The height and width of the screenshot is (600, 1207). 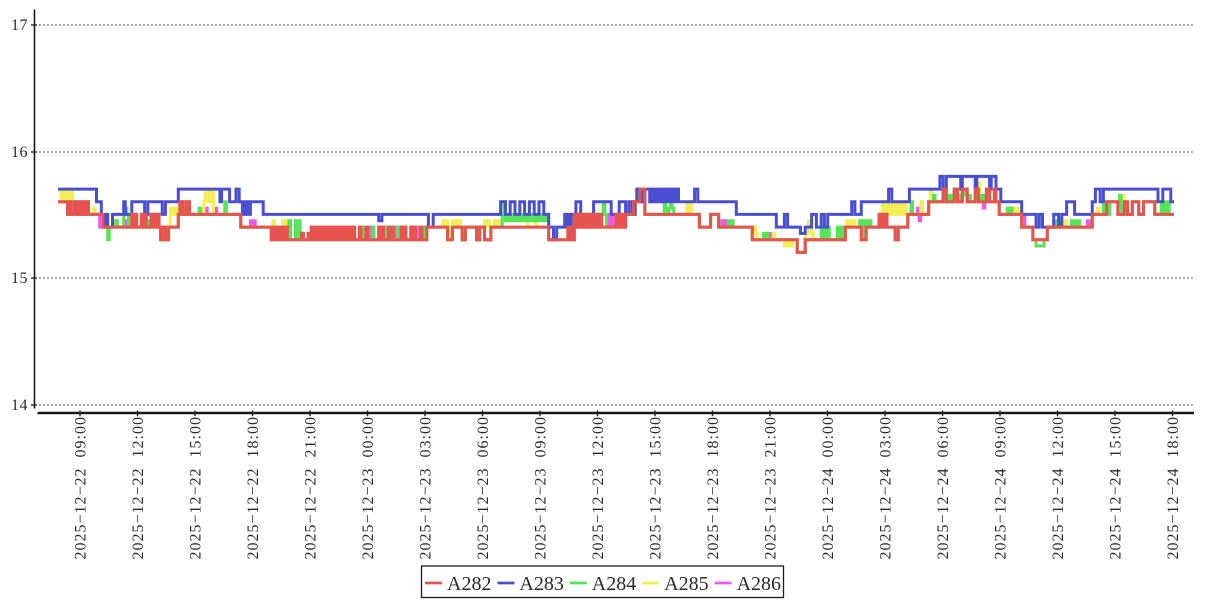 I want to click on svg-text: 2025−12−22 18:00, so click(x=253, y=488).